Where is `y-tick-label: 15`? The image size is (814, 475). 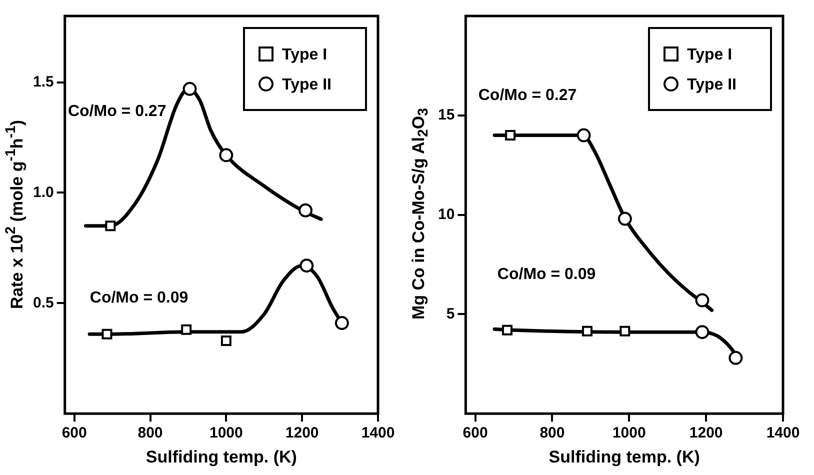 y-tick-label: 15 is located at coordinates (446, 115).